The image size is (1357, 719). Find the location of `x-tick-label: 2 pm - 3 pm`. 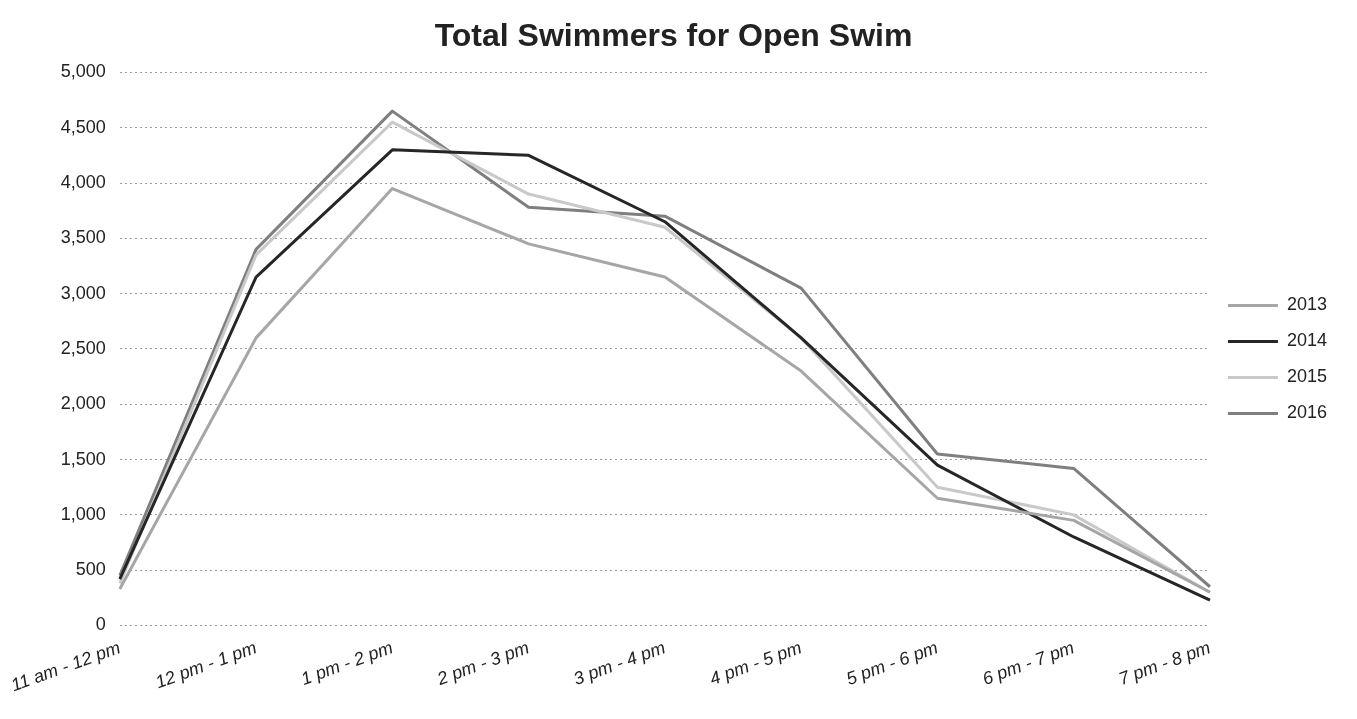

x-tick-label: 2 pm - 3 pm is located at coordinates (482, 663).